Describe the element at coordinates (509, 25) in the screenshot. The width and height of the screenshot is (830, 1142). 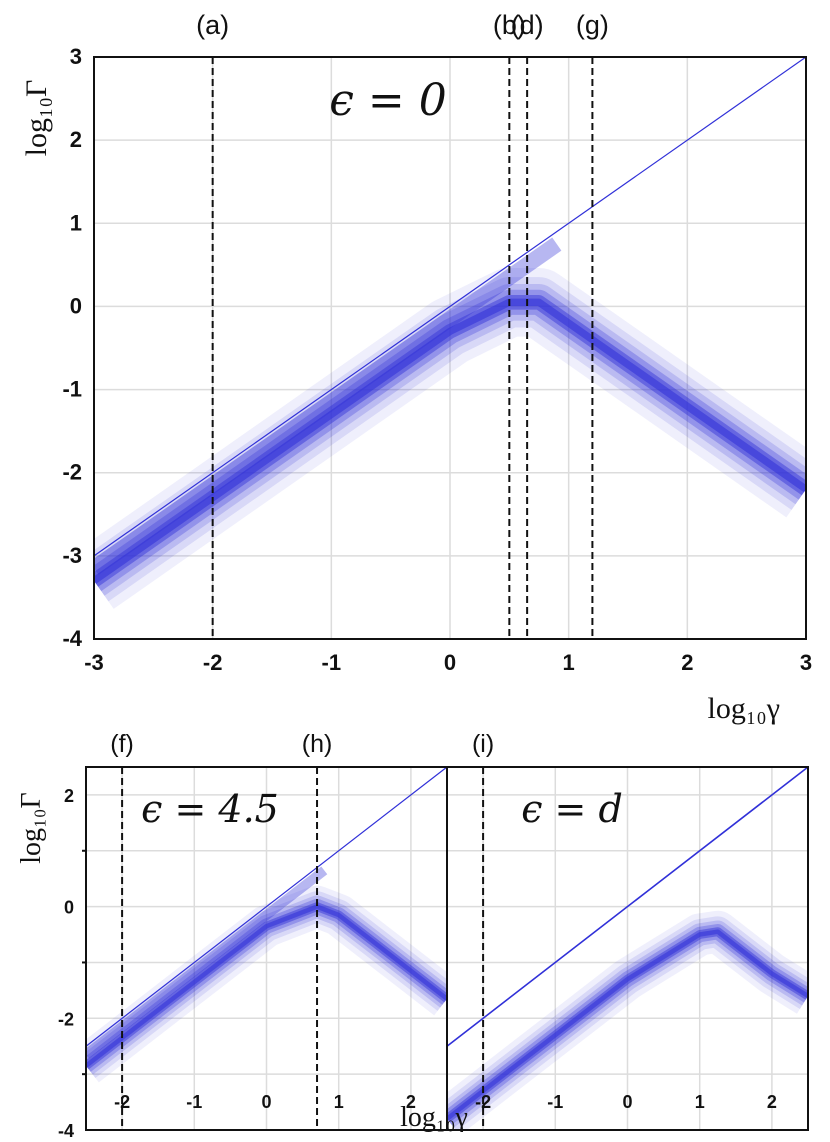
I see `marker-label: (b)` at that location.